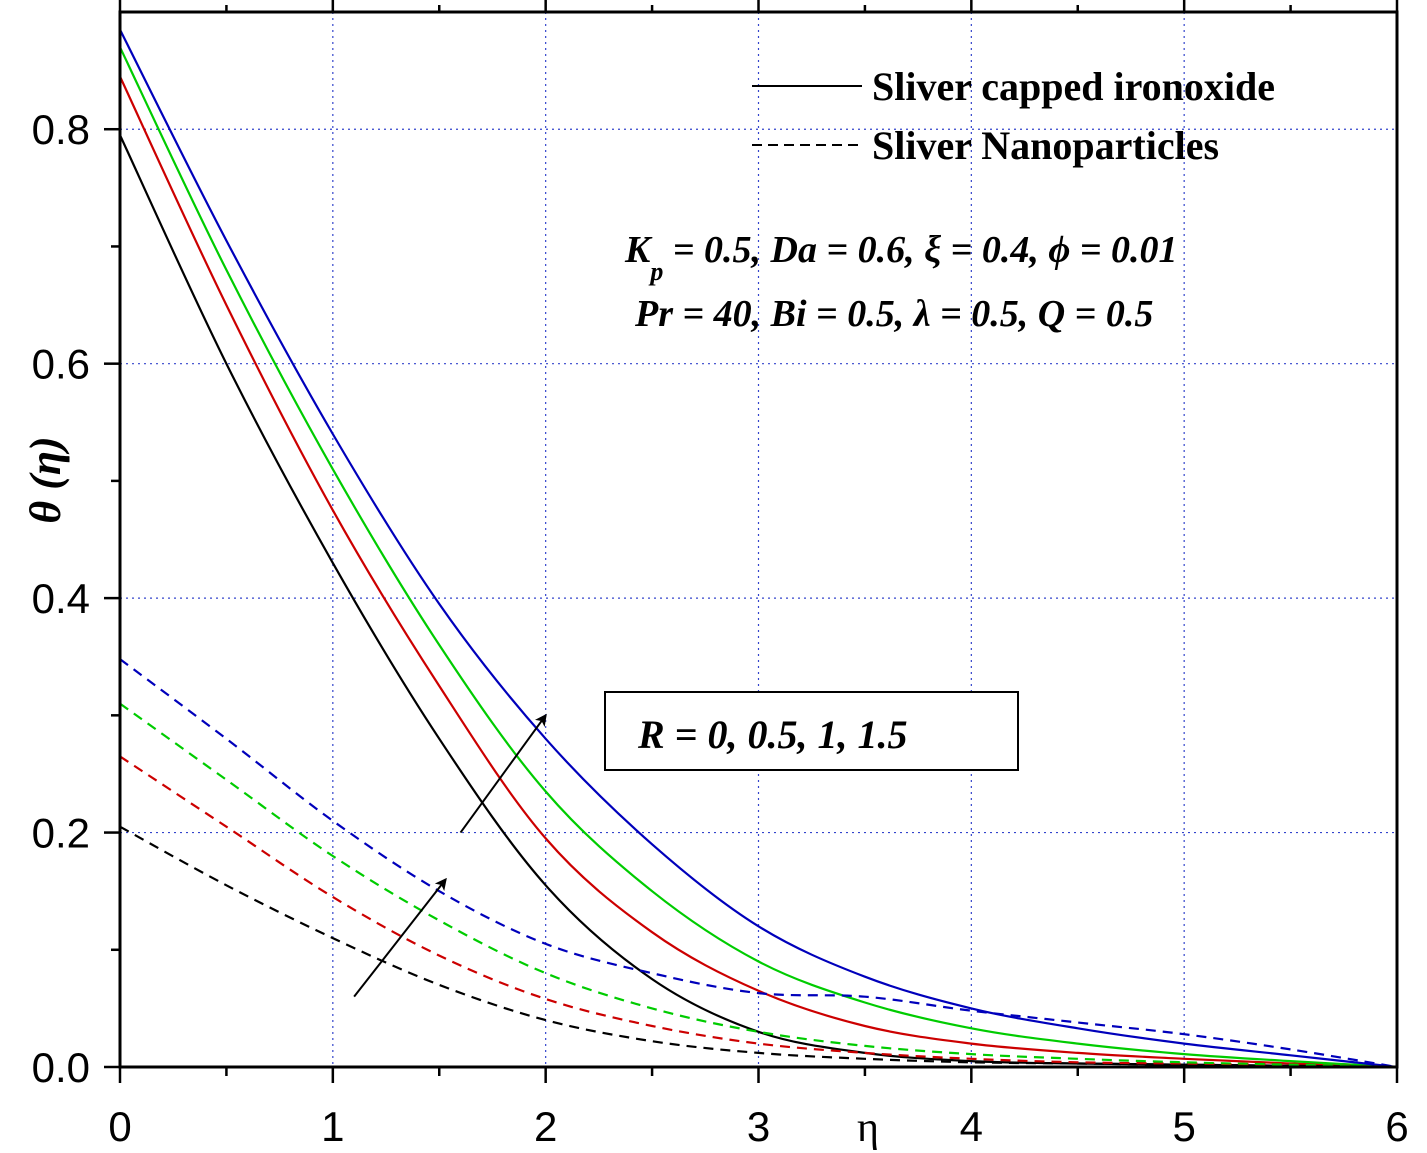  I want to click on y-tick-label: 0.6, so click(61, 364).